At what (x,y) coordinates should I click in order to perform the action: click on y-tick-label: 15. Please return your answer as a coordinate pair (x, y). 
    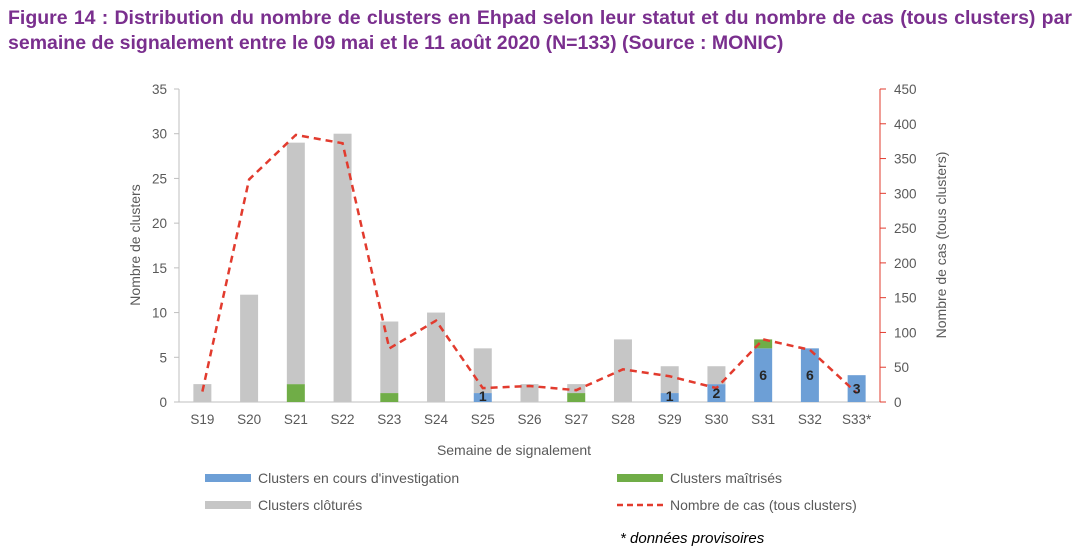
    Looking at the image, I should click on (159, 268).